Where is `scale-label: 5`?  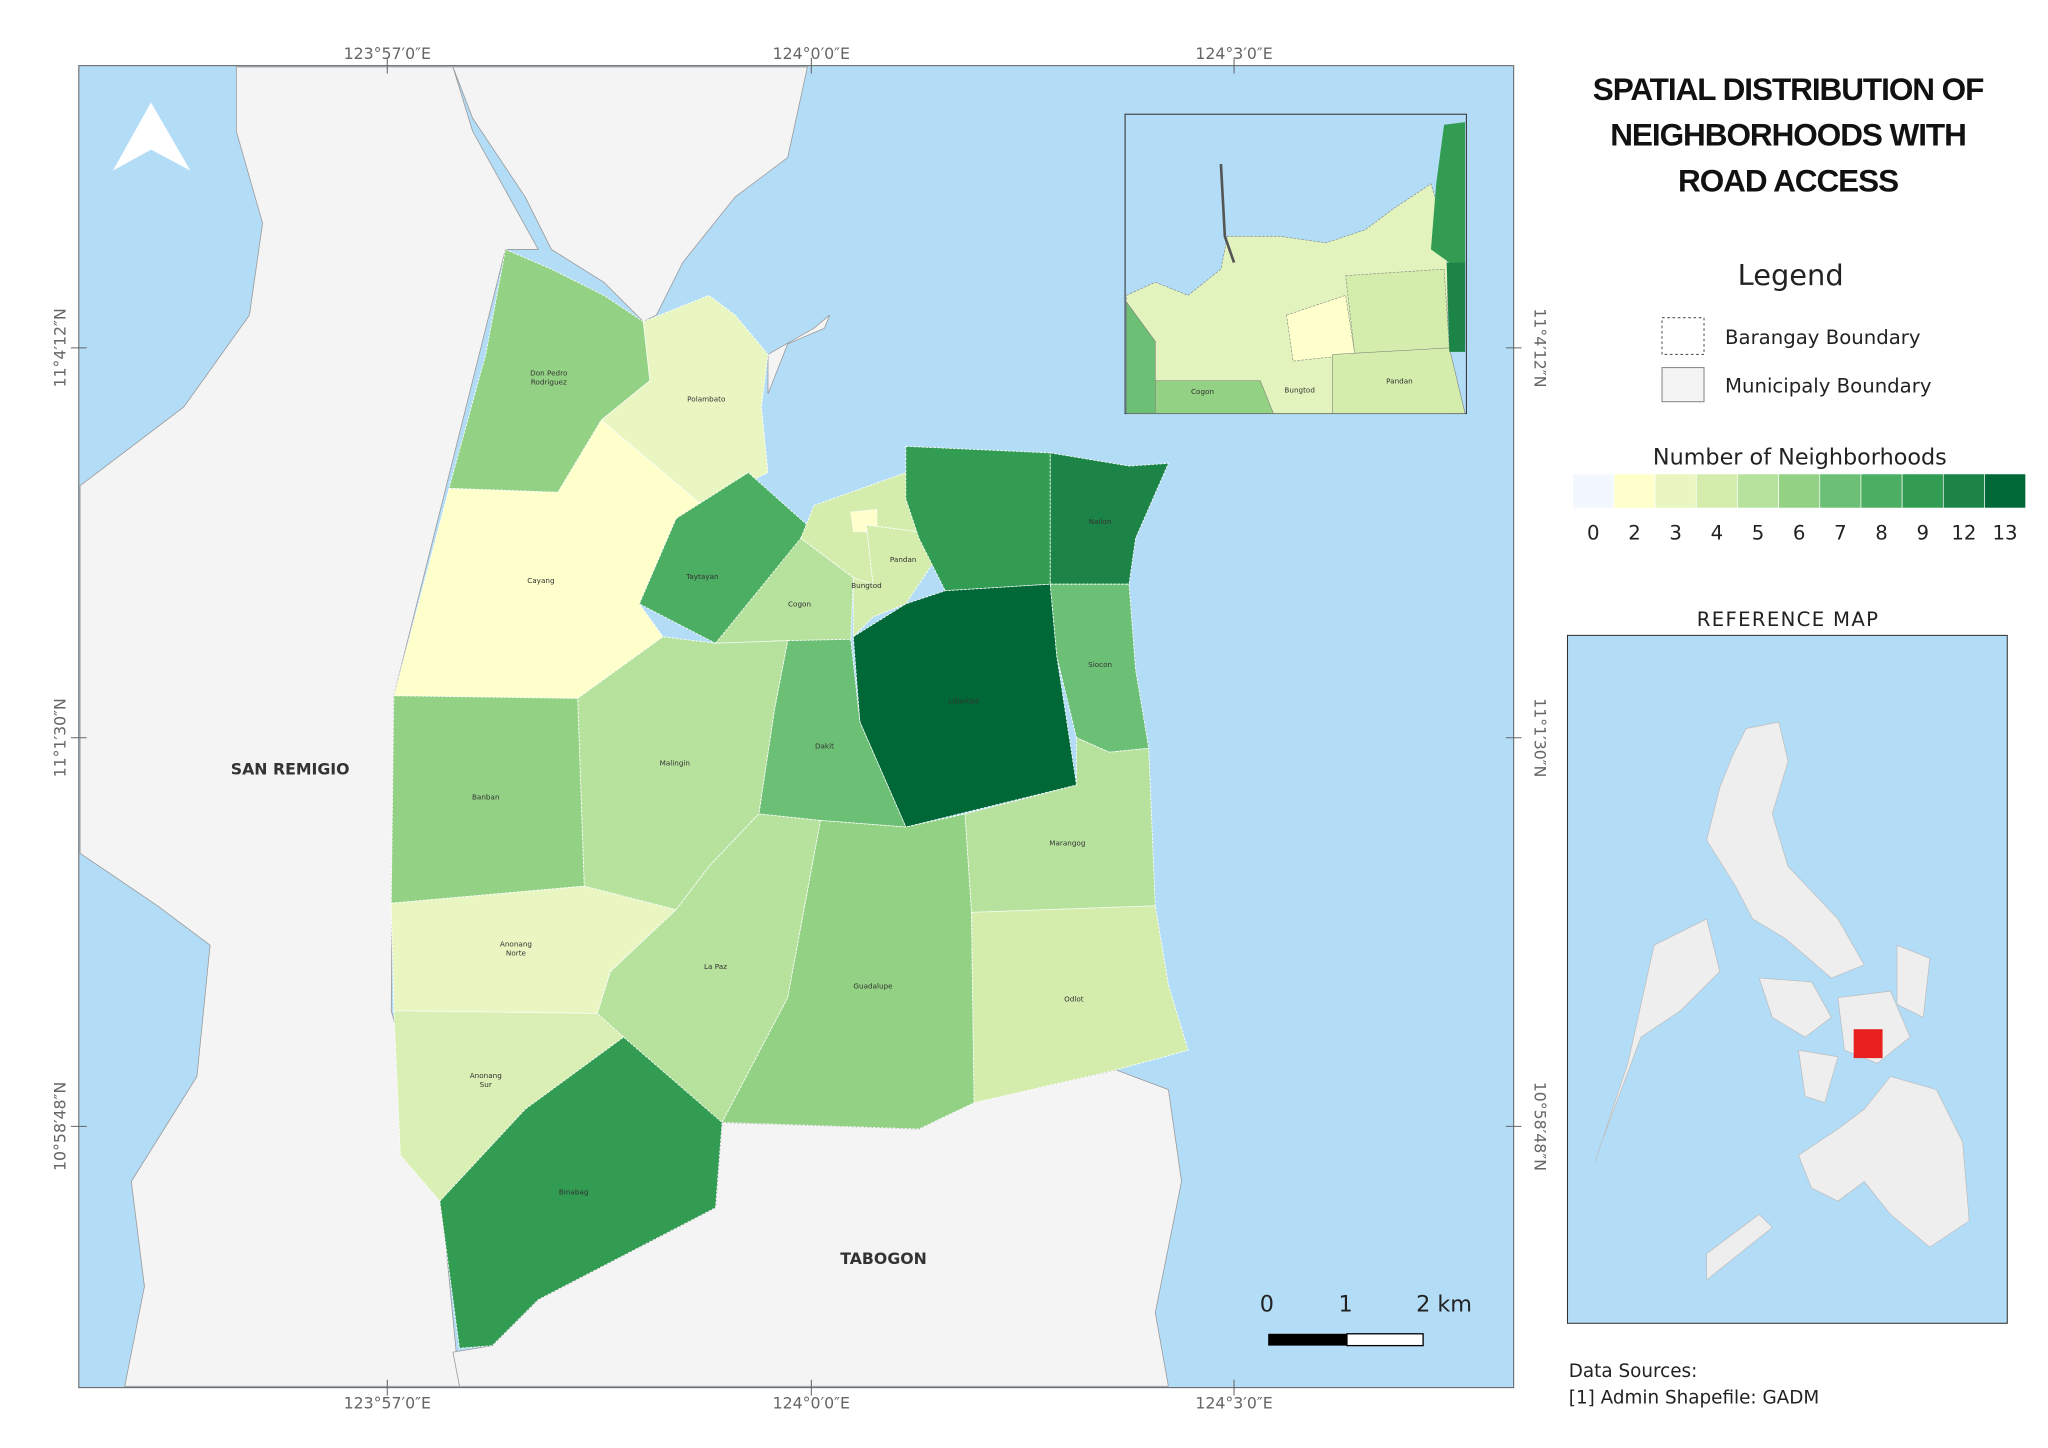 scale-label: 5 is located at coordinates (1758, 533).